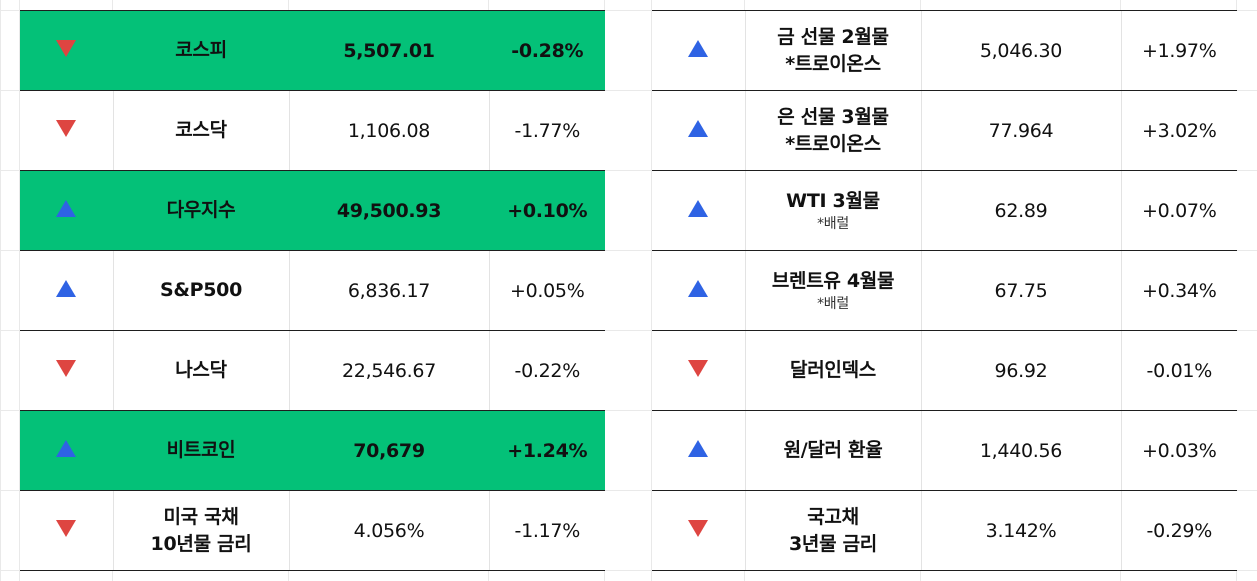 Image resolution: width=1257 pixels, height=581 pixels. I want to click on indicator-name-cell: S&P500, so click(200, 290).